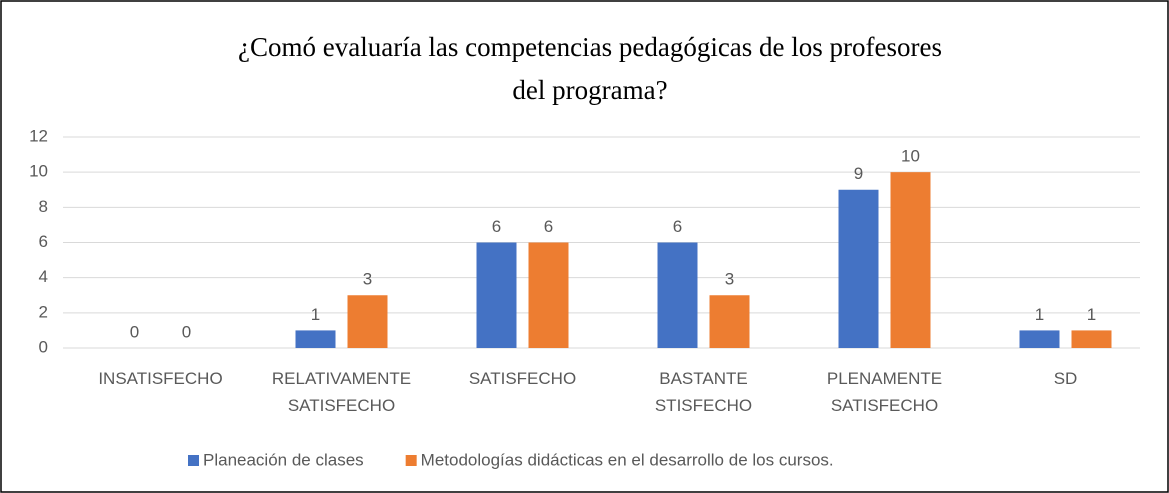 The image size is (1169, 493). I want to click on x-tick-label: BASTANTE STISFECHO, so click(703, 392).